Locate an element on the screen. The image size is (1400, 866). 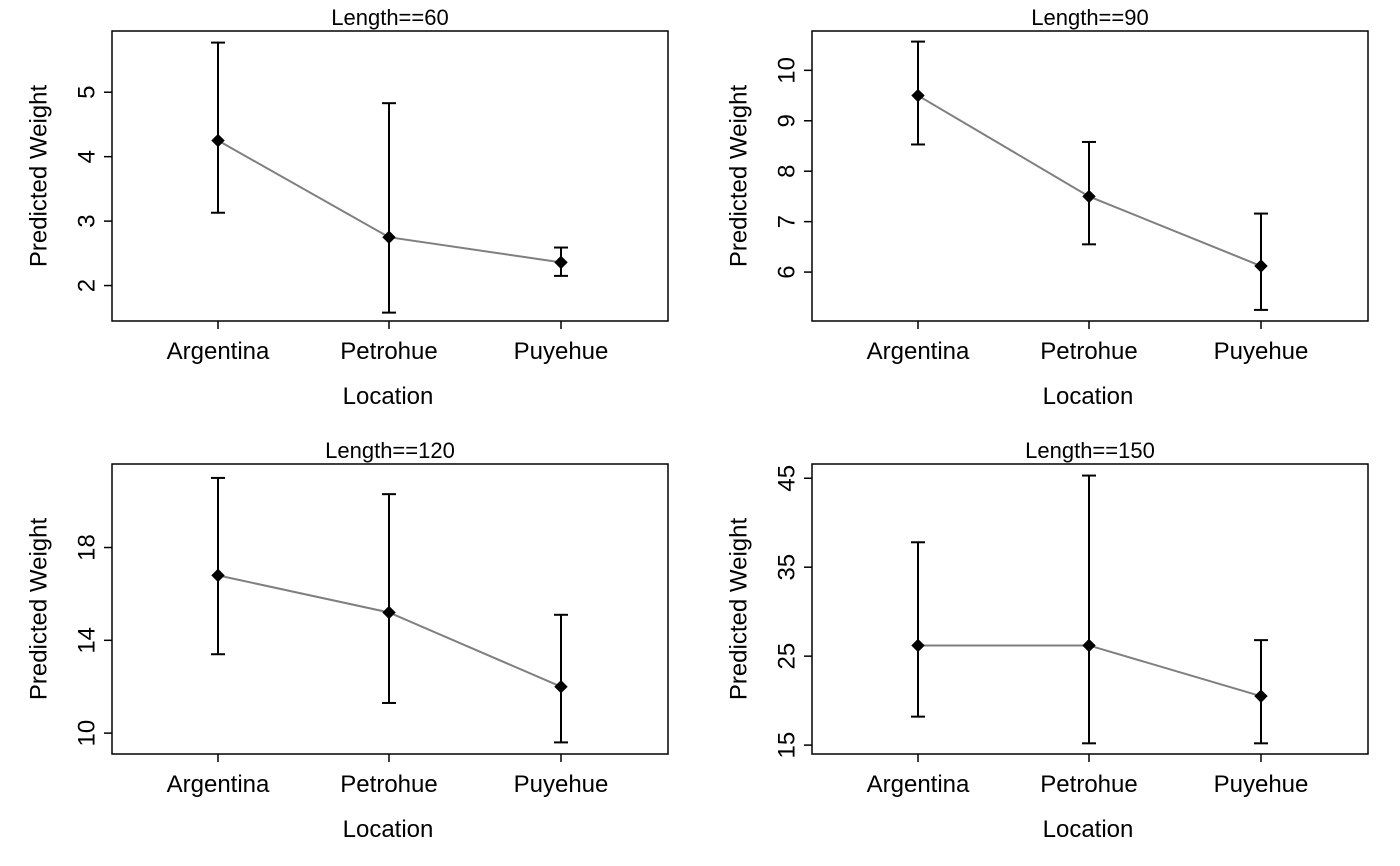
y-tick-label: 4 is located at coordinates (86, 156).